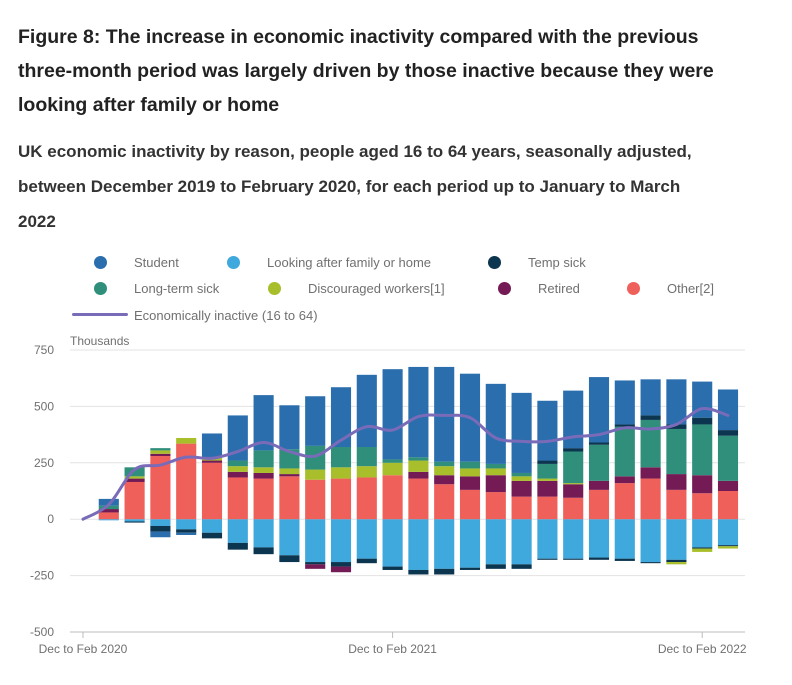 This screenshot has width=792, height=685. Describe the element at coordinates (557, 262) in the screenshot. I see `legend-label-temp-sick: Temp sick` at that location.